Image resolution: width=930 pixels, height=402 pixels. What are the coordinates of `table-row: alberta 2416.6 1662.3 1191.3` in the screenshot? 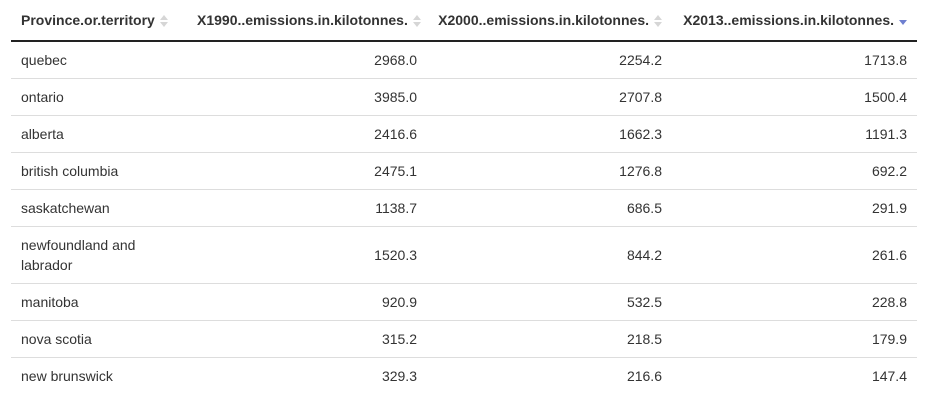 It's located at (464, 134).